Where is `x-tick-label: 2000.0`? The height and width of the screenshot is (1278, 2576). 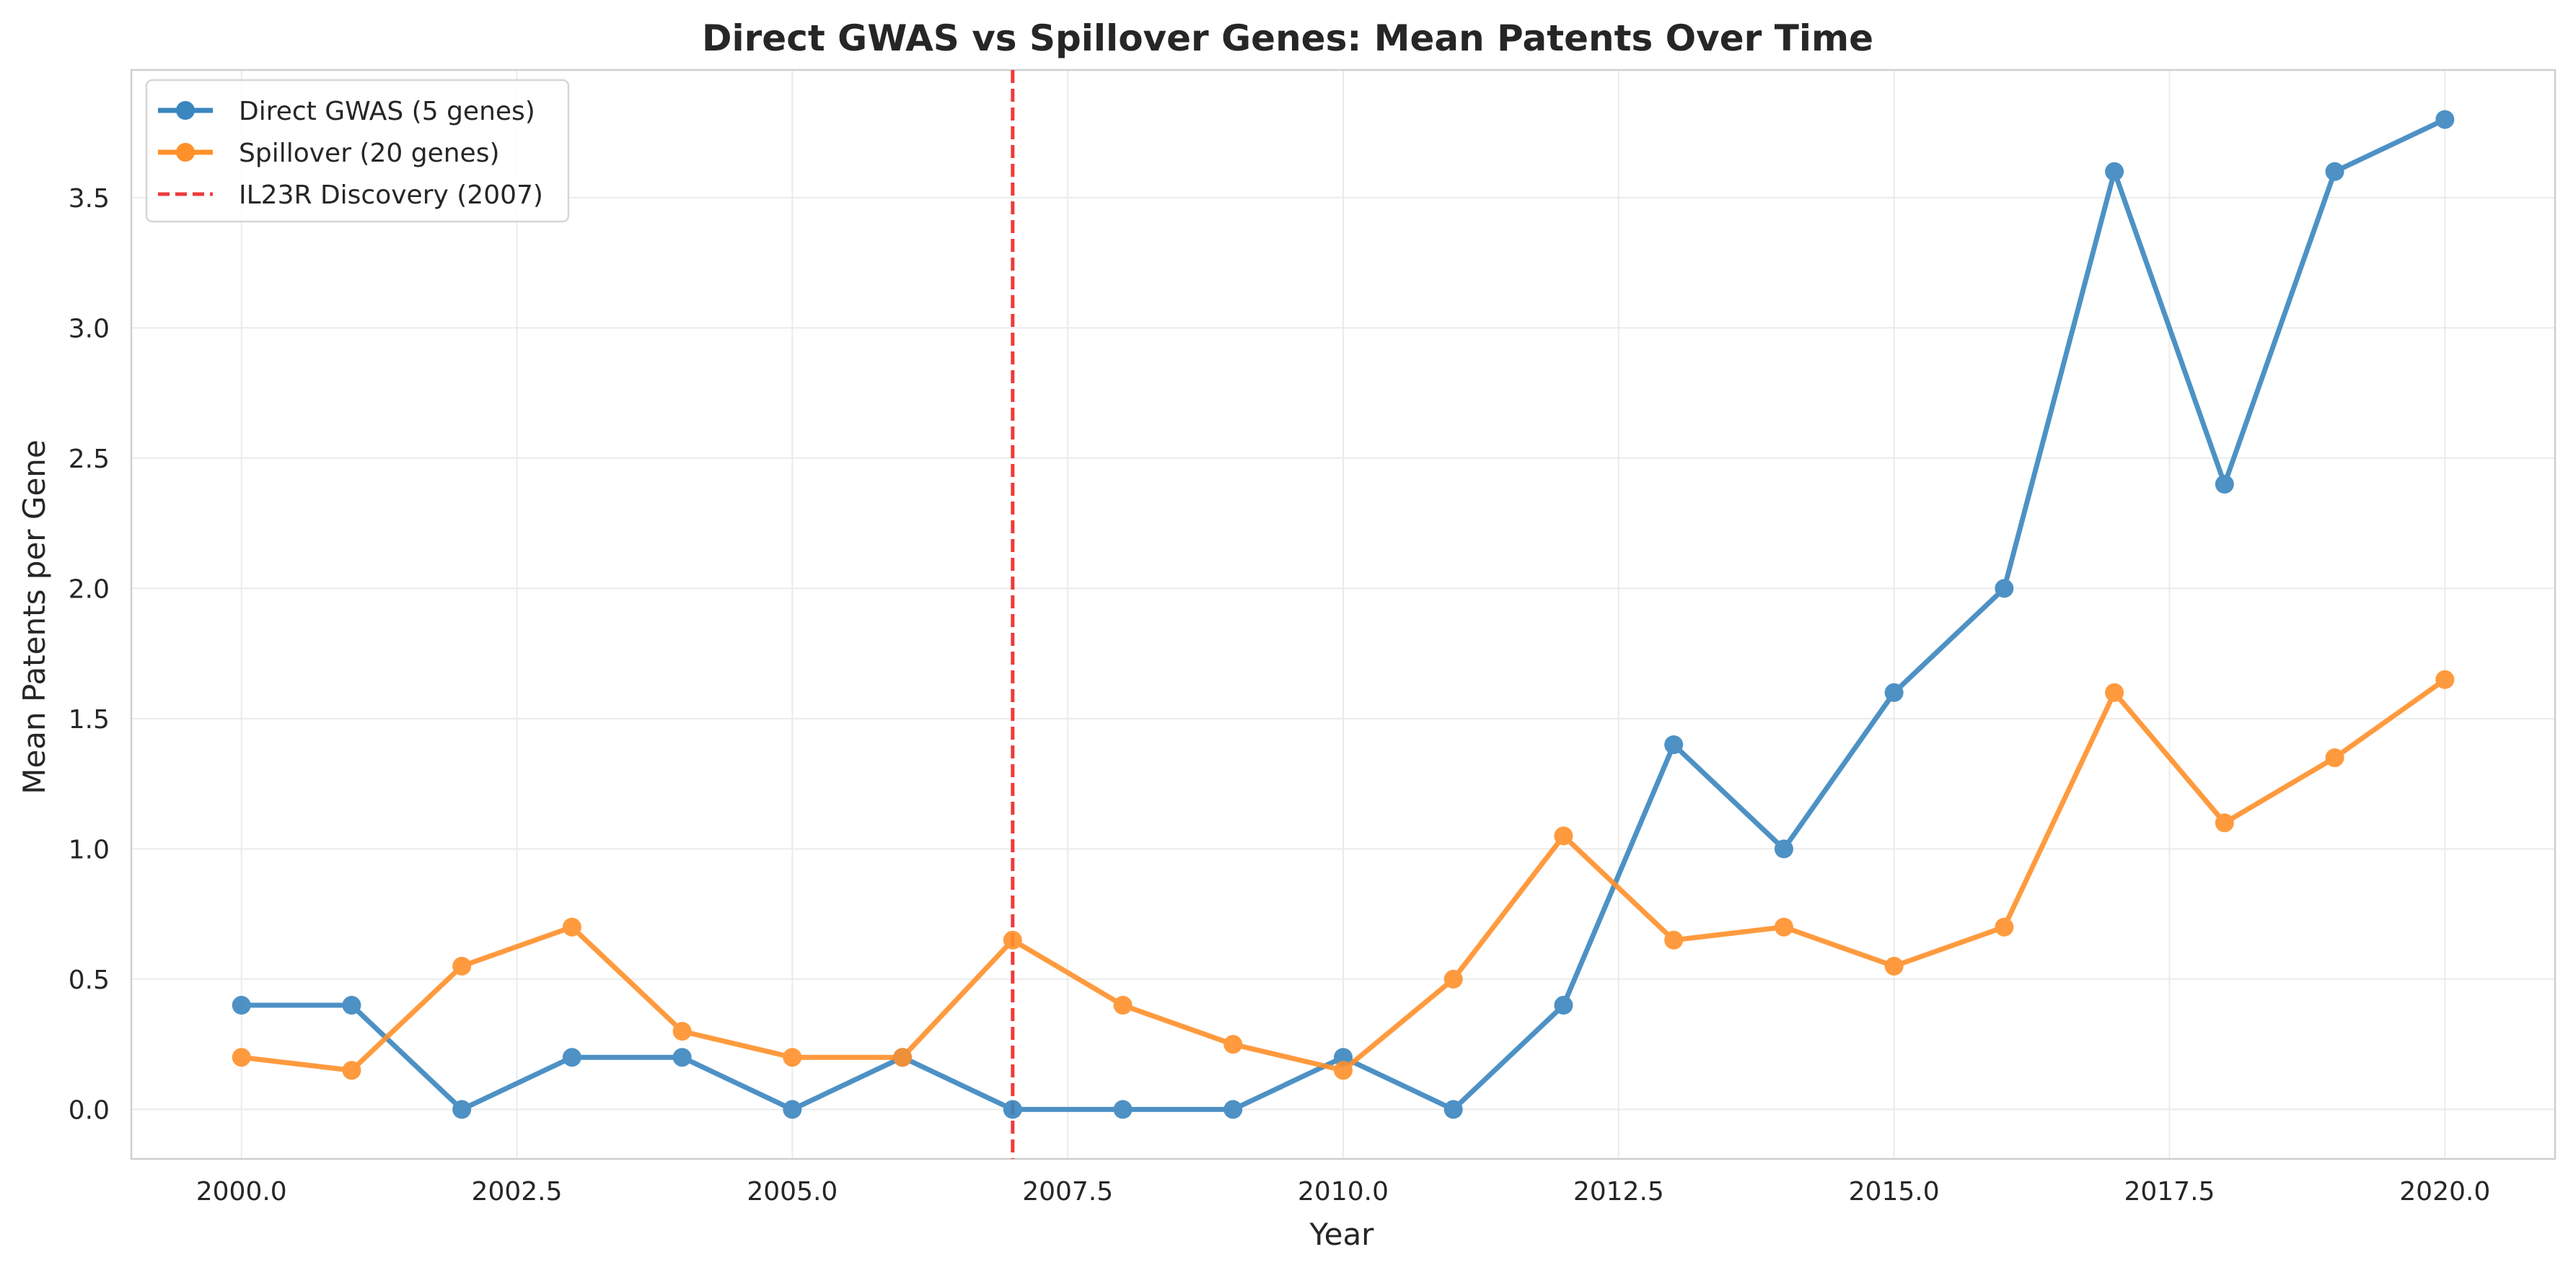 x-tick-label: 2000.0 is located at coordinates (241, 1192).